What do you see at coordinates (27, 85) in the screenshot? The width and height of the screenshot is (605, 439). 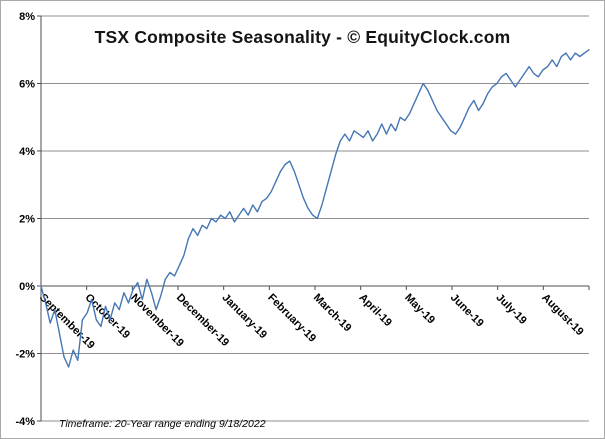 I see `svg-text: 6%` at bounding box center [27, 85].